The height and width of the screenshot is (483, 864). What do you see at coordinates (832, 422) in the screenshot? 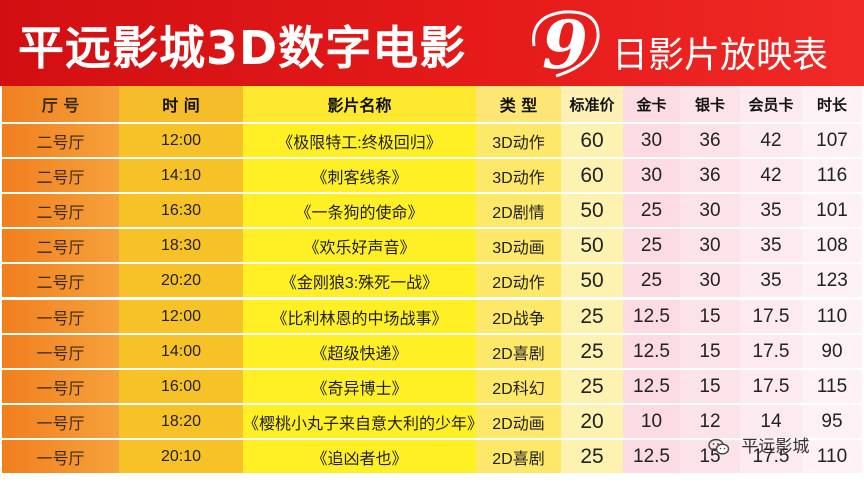
I see `cell-duration: 95` at bounding box center [832, 422].